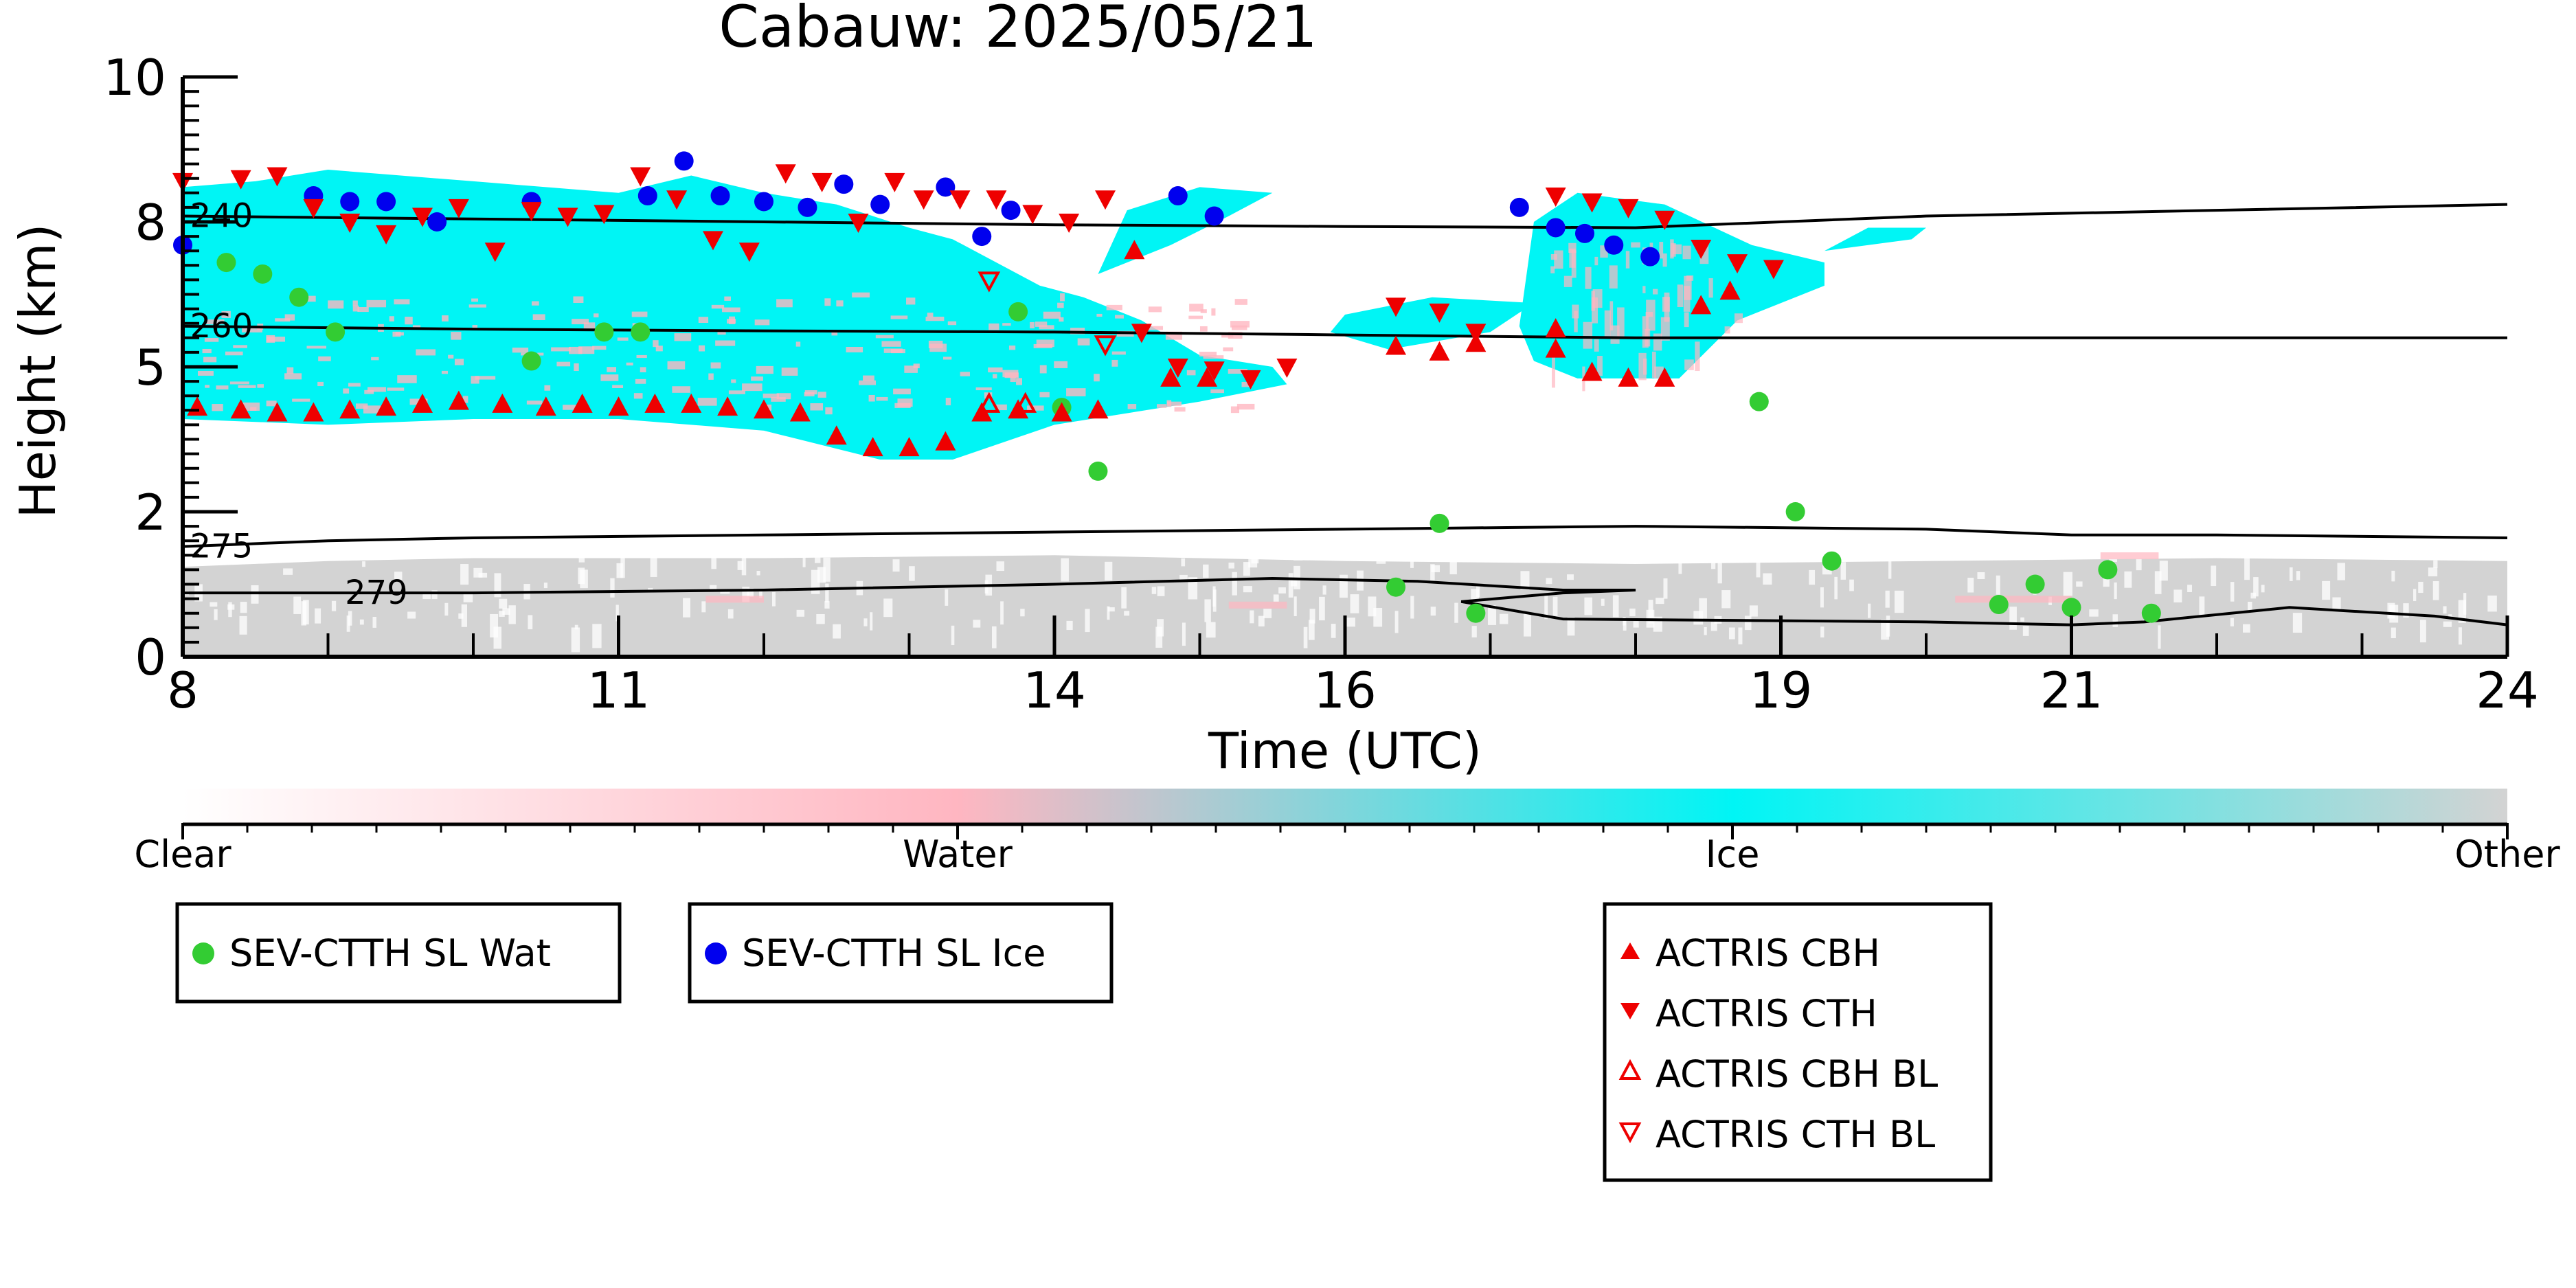  Describe the element at coordinates (619, 690) in the screenshot. I see `x-tick-label: 11` at that location.